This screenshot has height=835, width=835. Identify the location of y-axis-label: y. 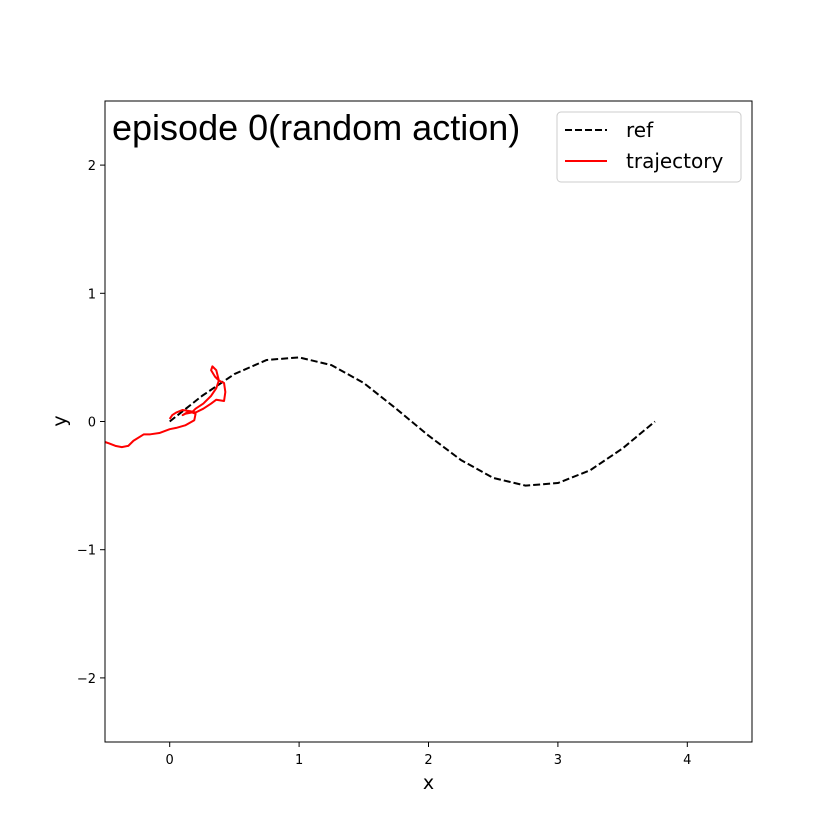
(60, 420).